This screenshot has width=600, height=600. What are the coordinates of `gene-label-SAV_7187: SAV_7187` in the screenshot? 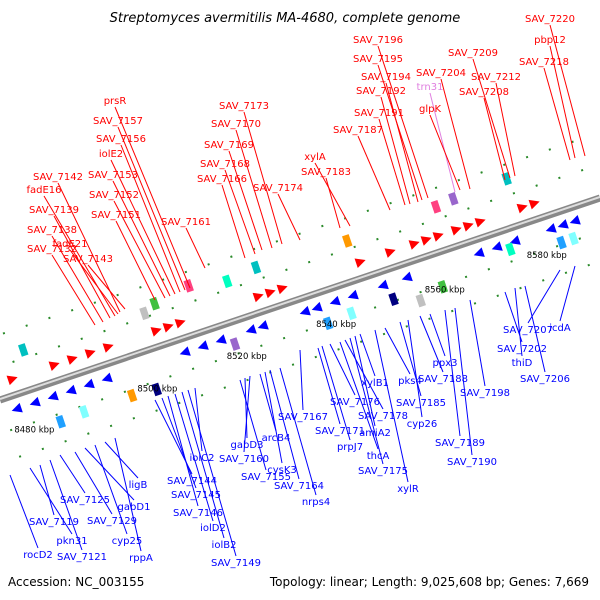 It's located at (358, 130).